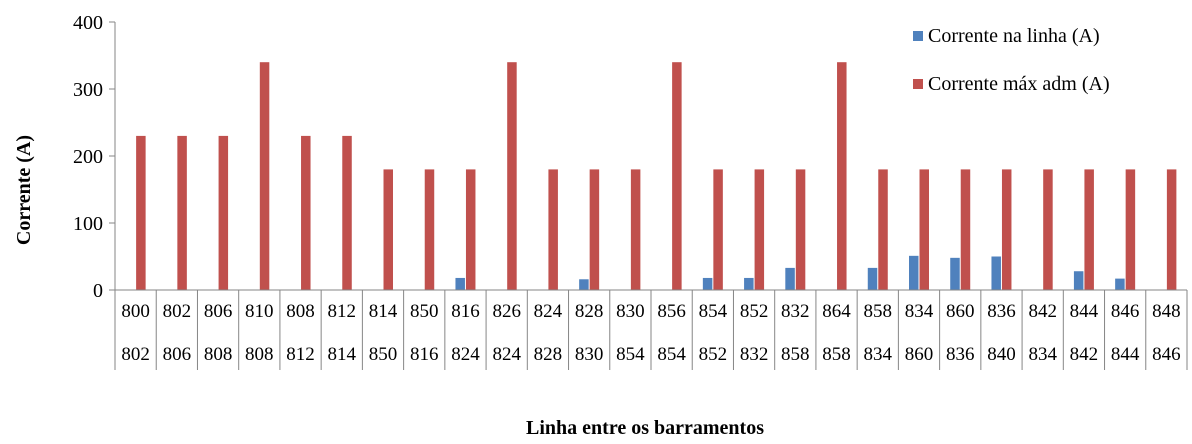 The height and width of the screenshot is (444, 1192). What do you see at coordinates (919, 311) in the screenshot?
I see `x-tick-label-from: 834` at bounding box center [919, 311].